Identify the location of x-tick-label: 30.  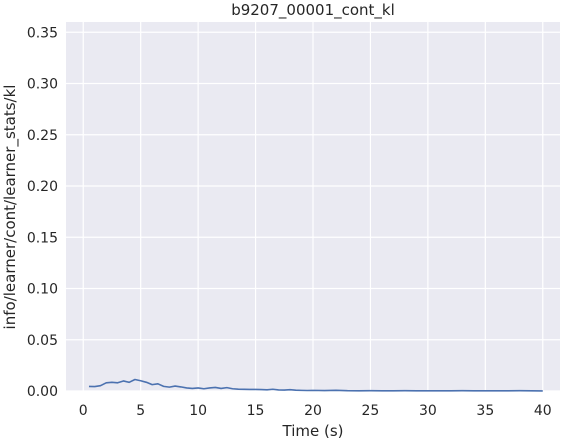
(428, 411).